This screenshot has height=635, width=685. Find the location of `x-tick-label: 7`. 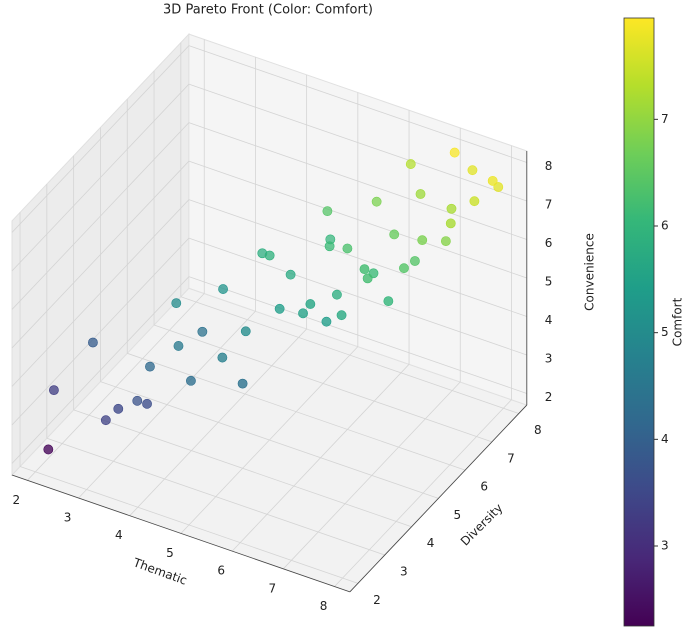

x-tick-label: 7 is located at coordinates (273, 588).